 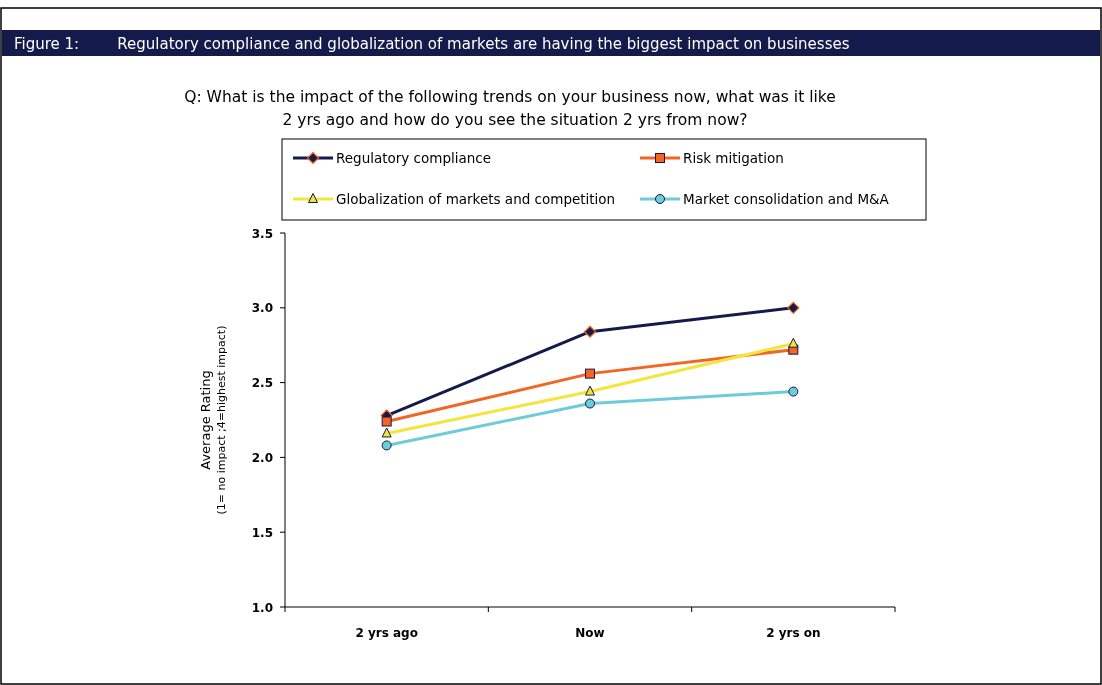 What do you see at coordinates (786, 199) in the screenshot?
I see `legend-label: Market consolidation and M&A` at bounding box center [786, 199].